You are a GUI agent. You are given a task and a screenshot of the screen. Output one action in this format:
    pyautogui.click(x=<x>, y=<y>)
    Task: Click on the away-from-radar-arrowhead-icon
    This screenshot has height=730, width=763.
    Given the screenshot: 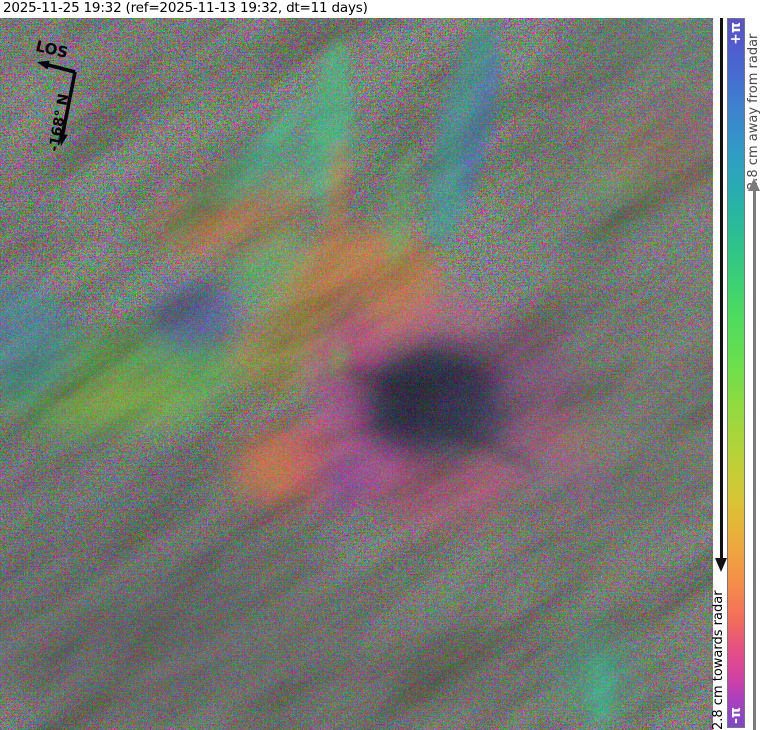 What is the action you would take?
    pyautogui.click(x=754, y=184)
    